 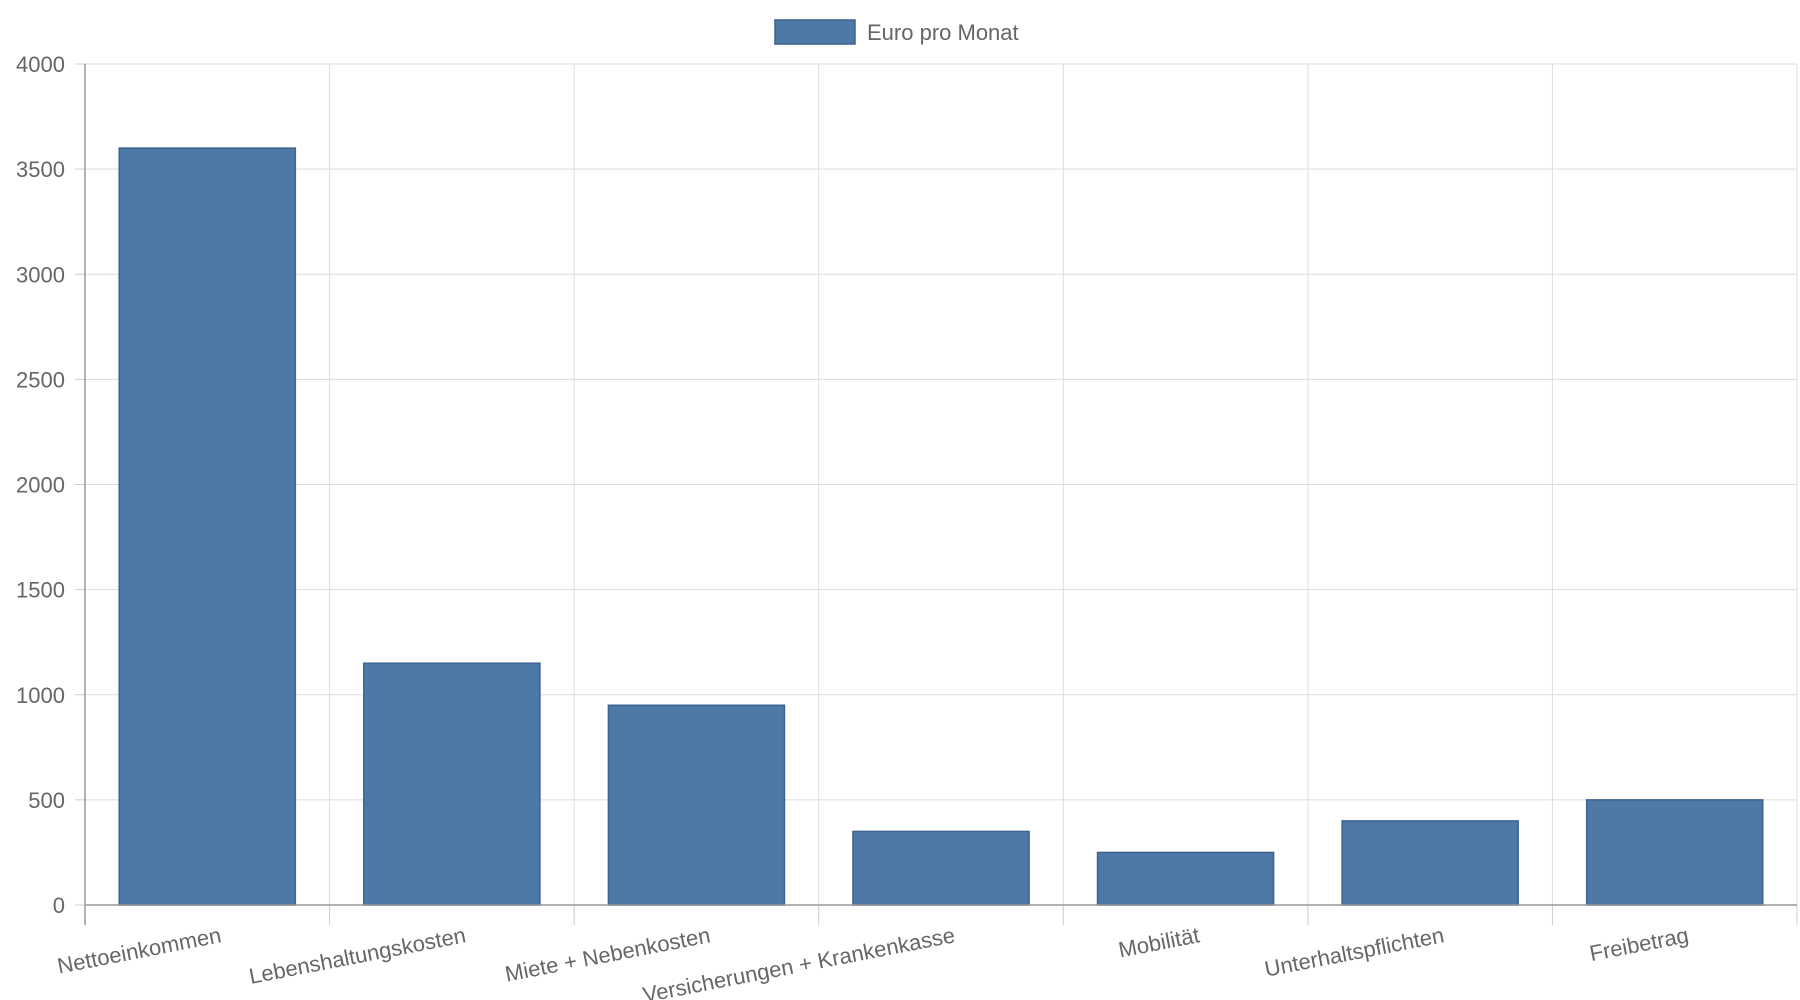 What do you see at coordinates (40, 590) in the screenshot?
I see `y-tick-label: 1500` at bounding box center [40, 590].